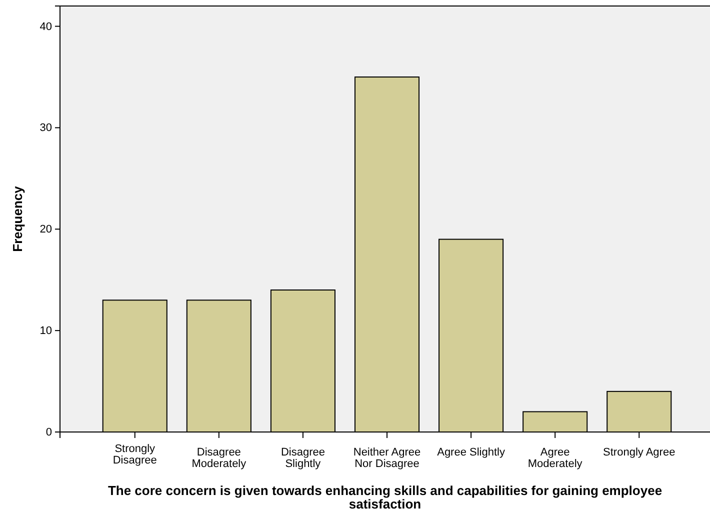 This screenshot has width=710, height=519. What do you see at coordinates (46, 331) in the screenshot?
I see `y-tick-label: 10` at bounding box center [46, 331].